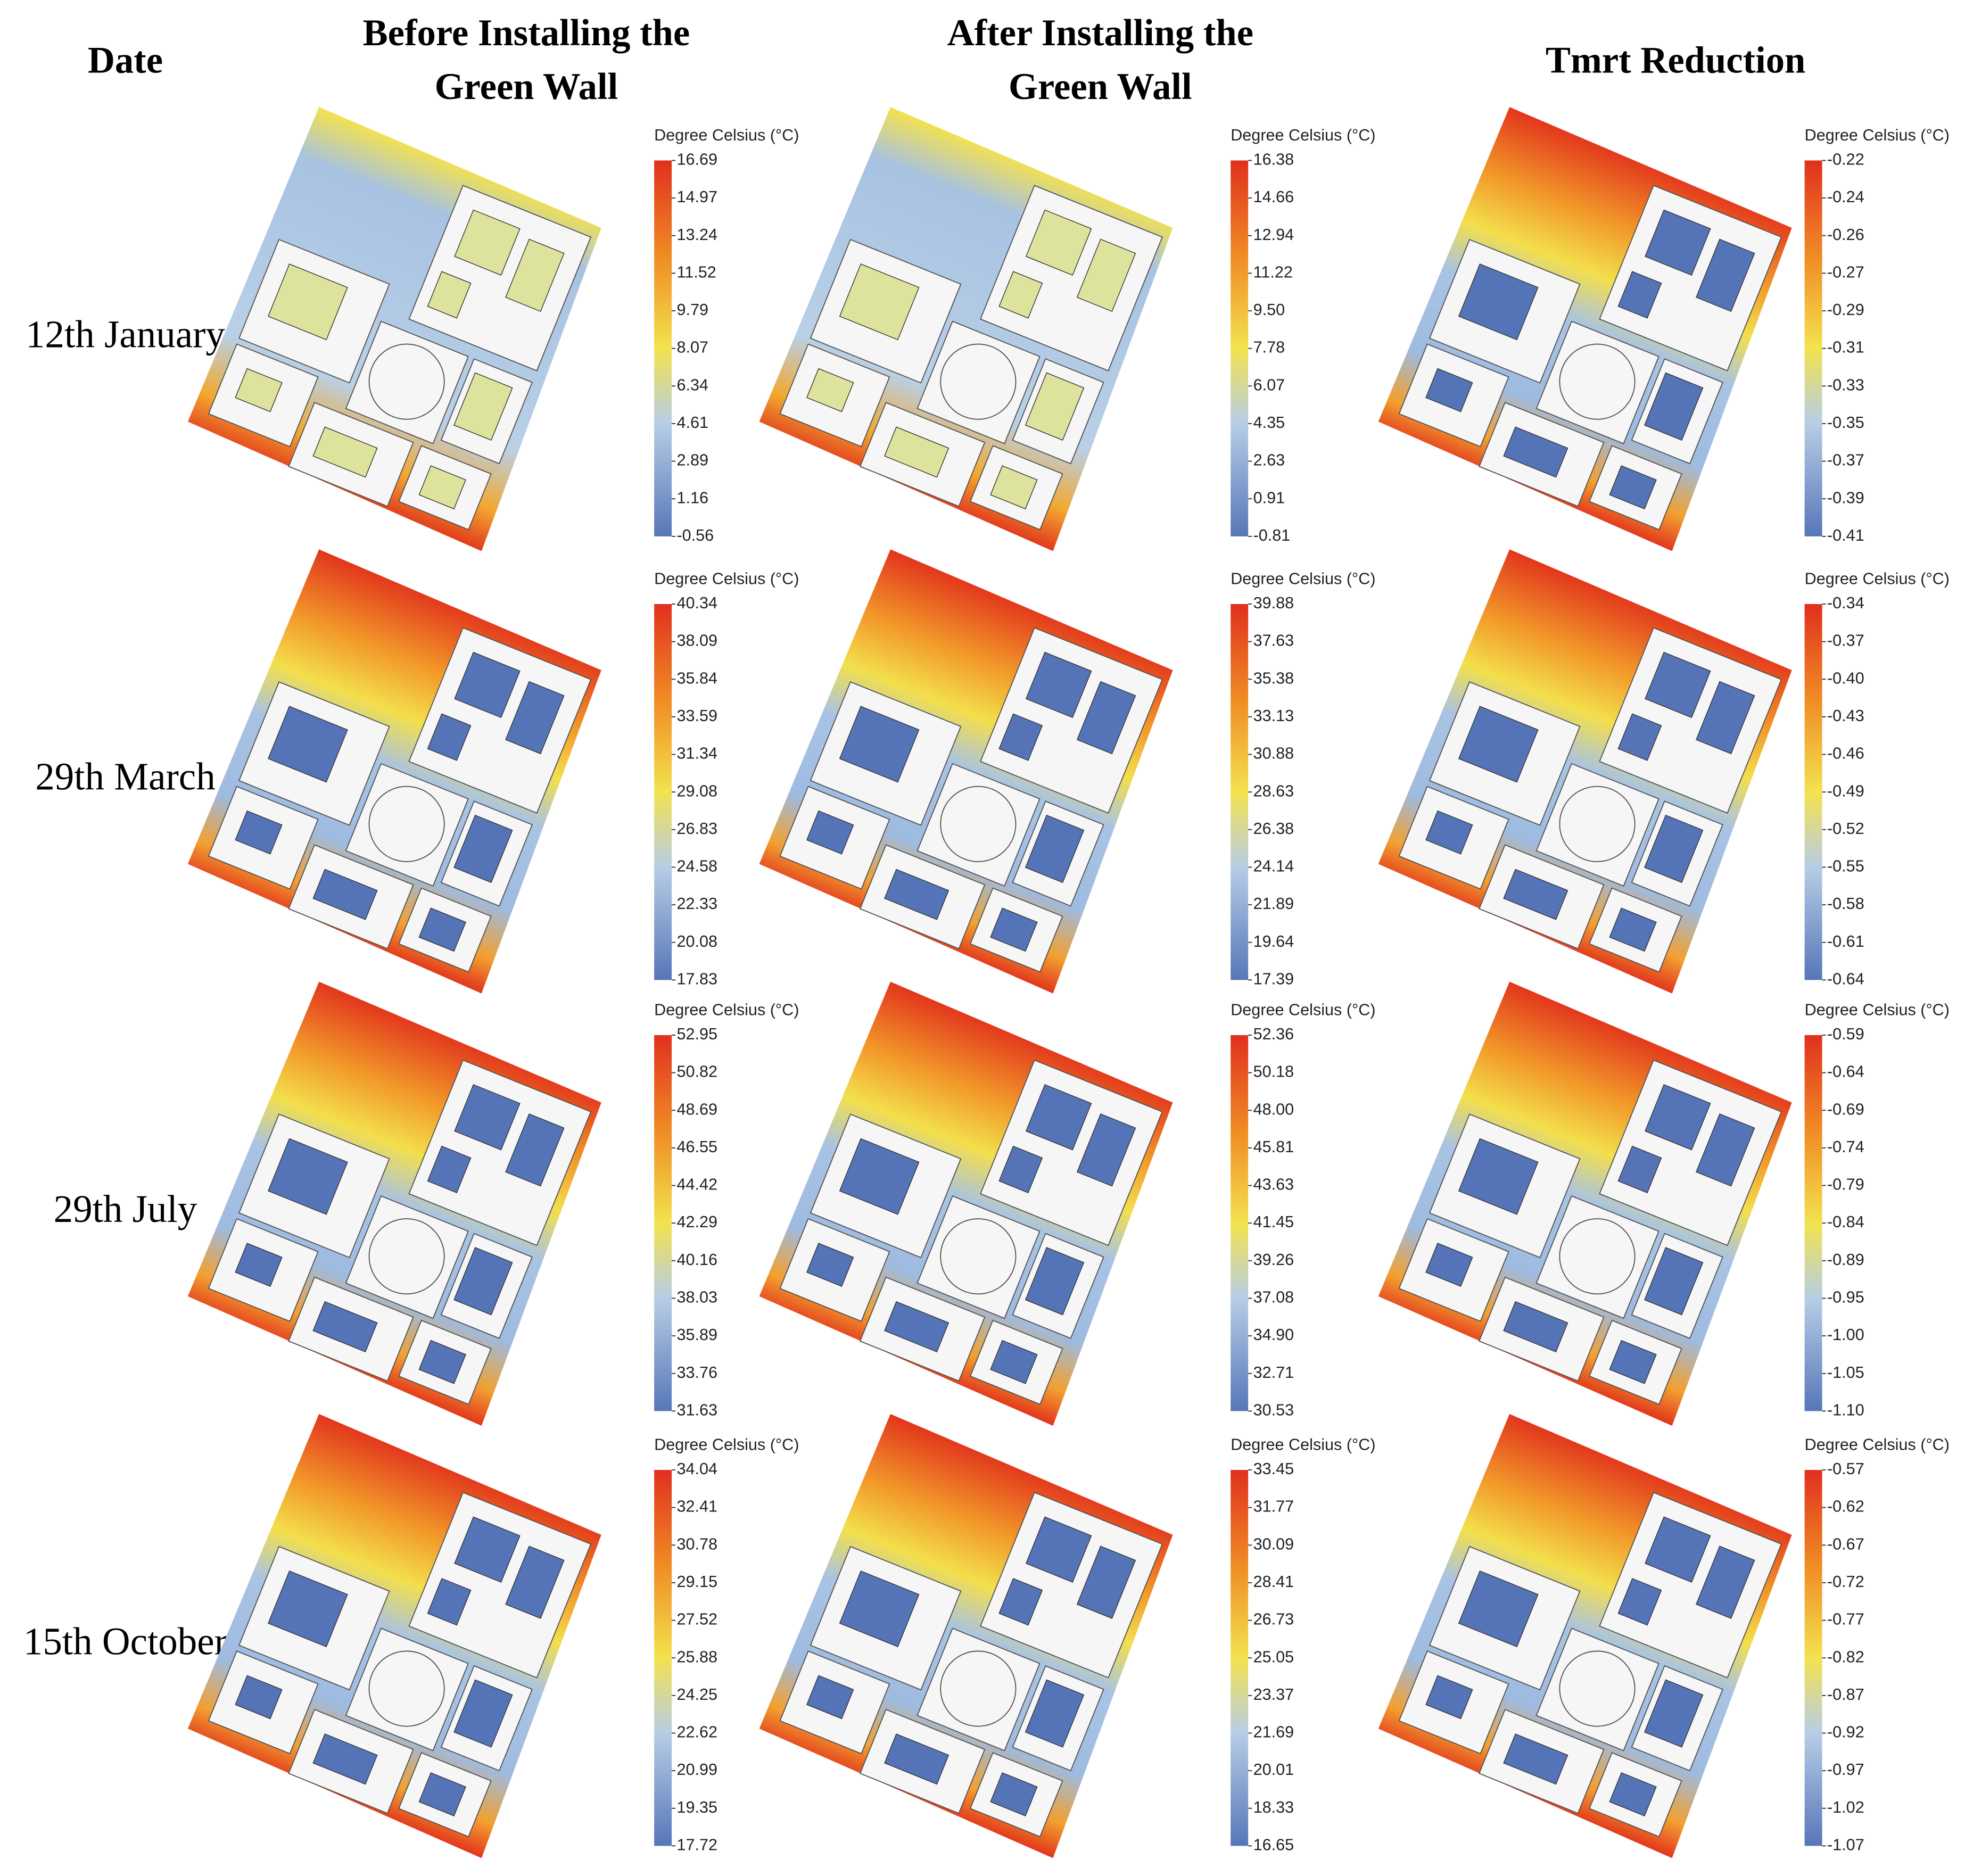 The height and width of the screenshot is (1876, 1965). What do you see at coordinates (696, 1845) in the screenshot?
I see `colorbar-tick-label: 17.72` at bounding box center [696, 1845].